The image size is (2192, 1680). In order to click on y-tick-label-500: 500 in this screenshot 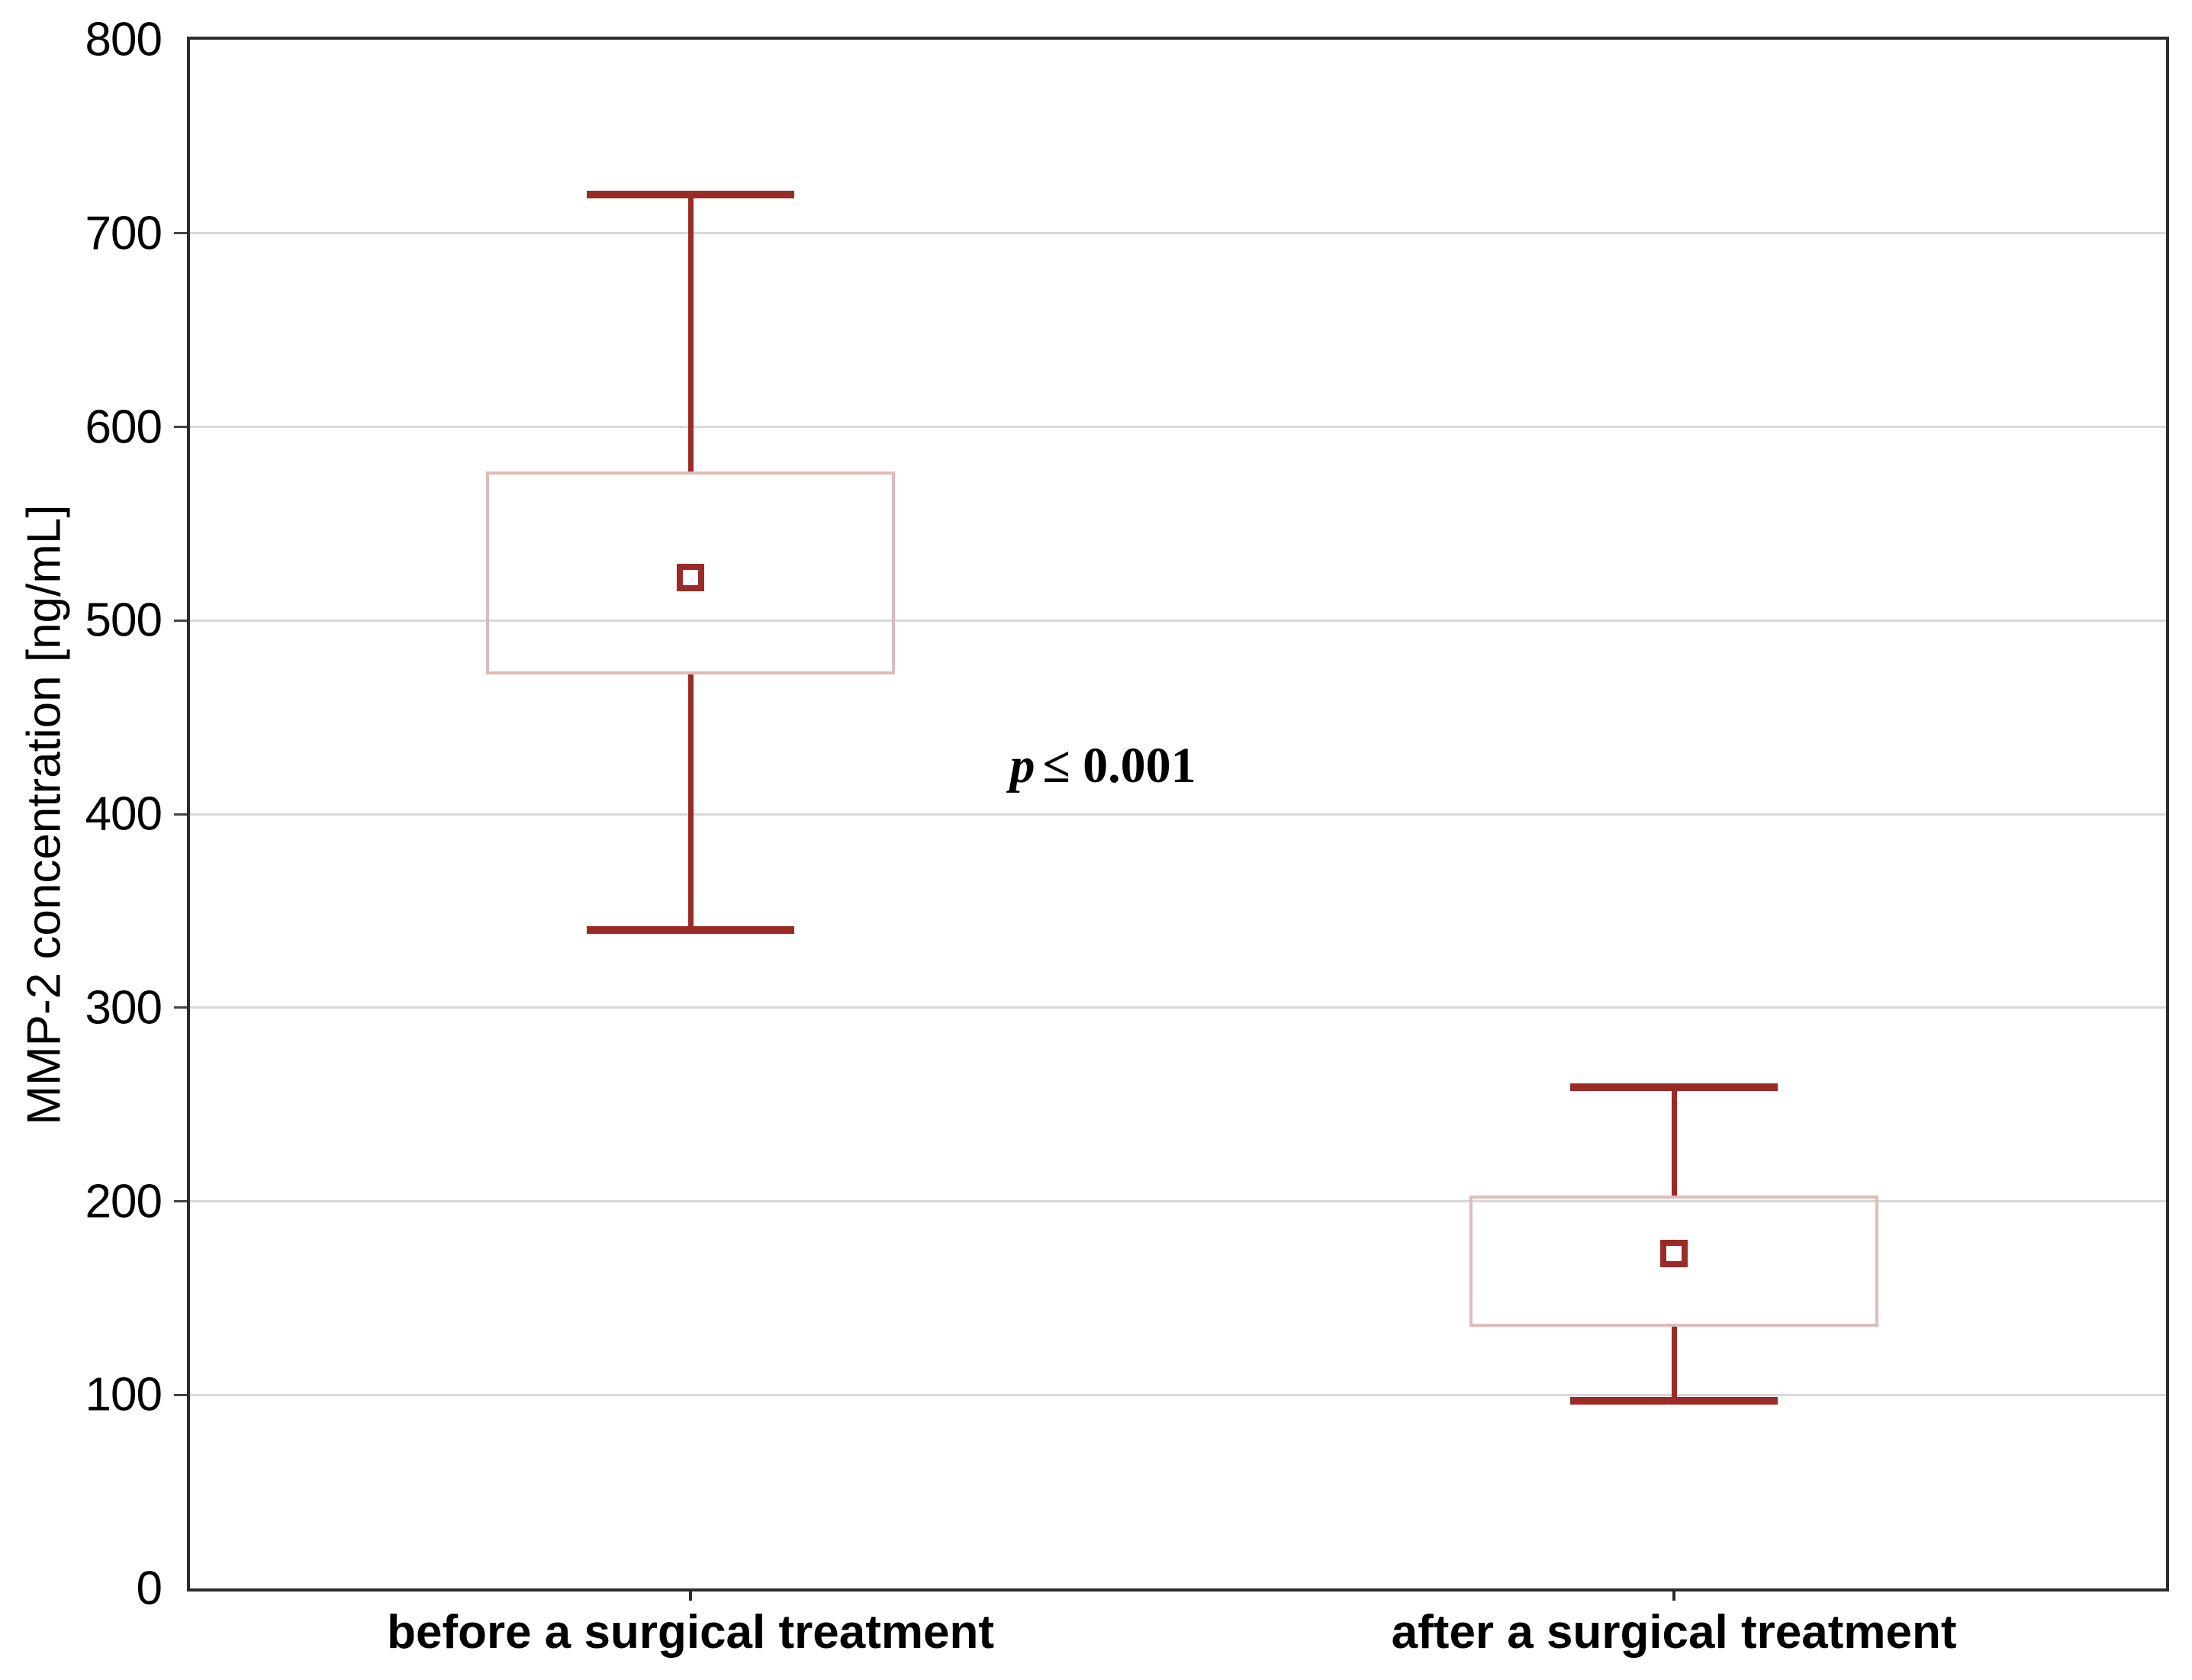, I will do `click(124, 620)`.